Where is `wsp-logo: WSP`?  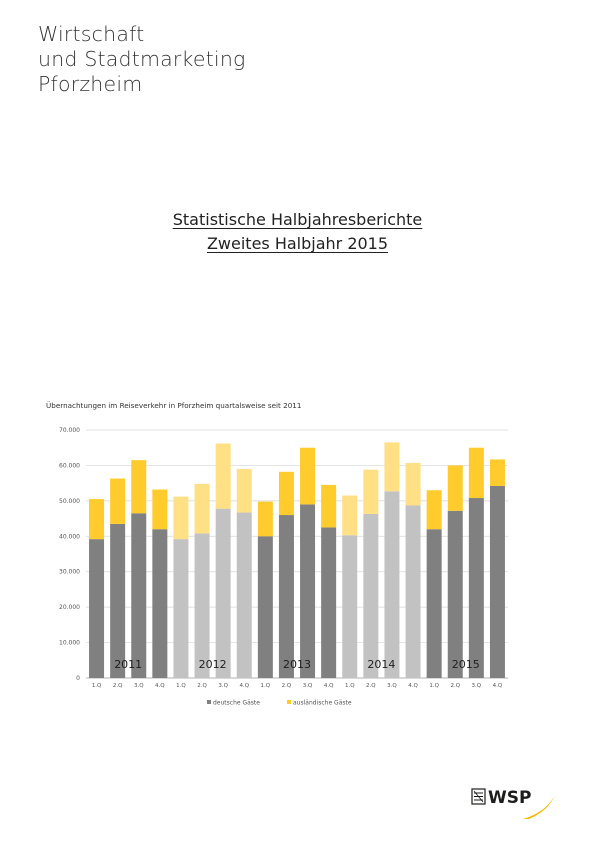 wsp-logo: WSP is located at coordinates (512, 803).